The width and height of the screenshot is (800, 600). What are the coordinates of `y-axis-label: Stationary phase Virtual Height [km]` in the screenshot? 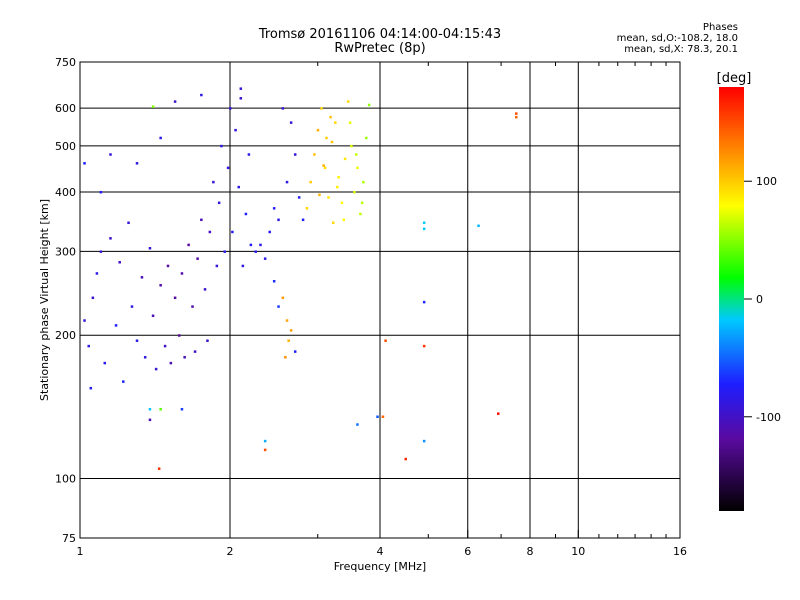 It's located at (44, 300).